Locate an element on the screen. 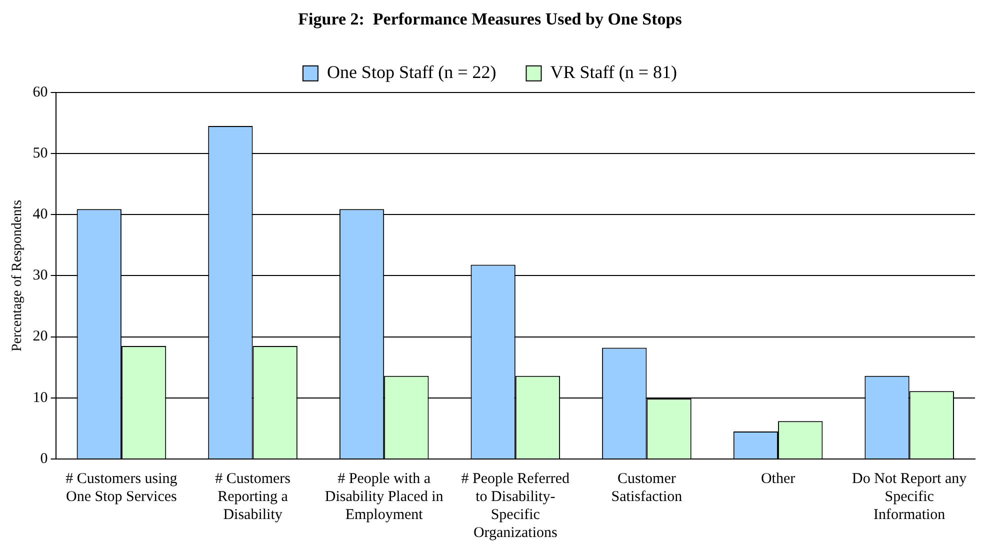  y-tick-label: 10 is located at coordinates (40, 398).